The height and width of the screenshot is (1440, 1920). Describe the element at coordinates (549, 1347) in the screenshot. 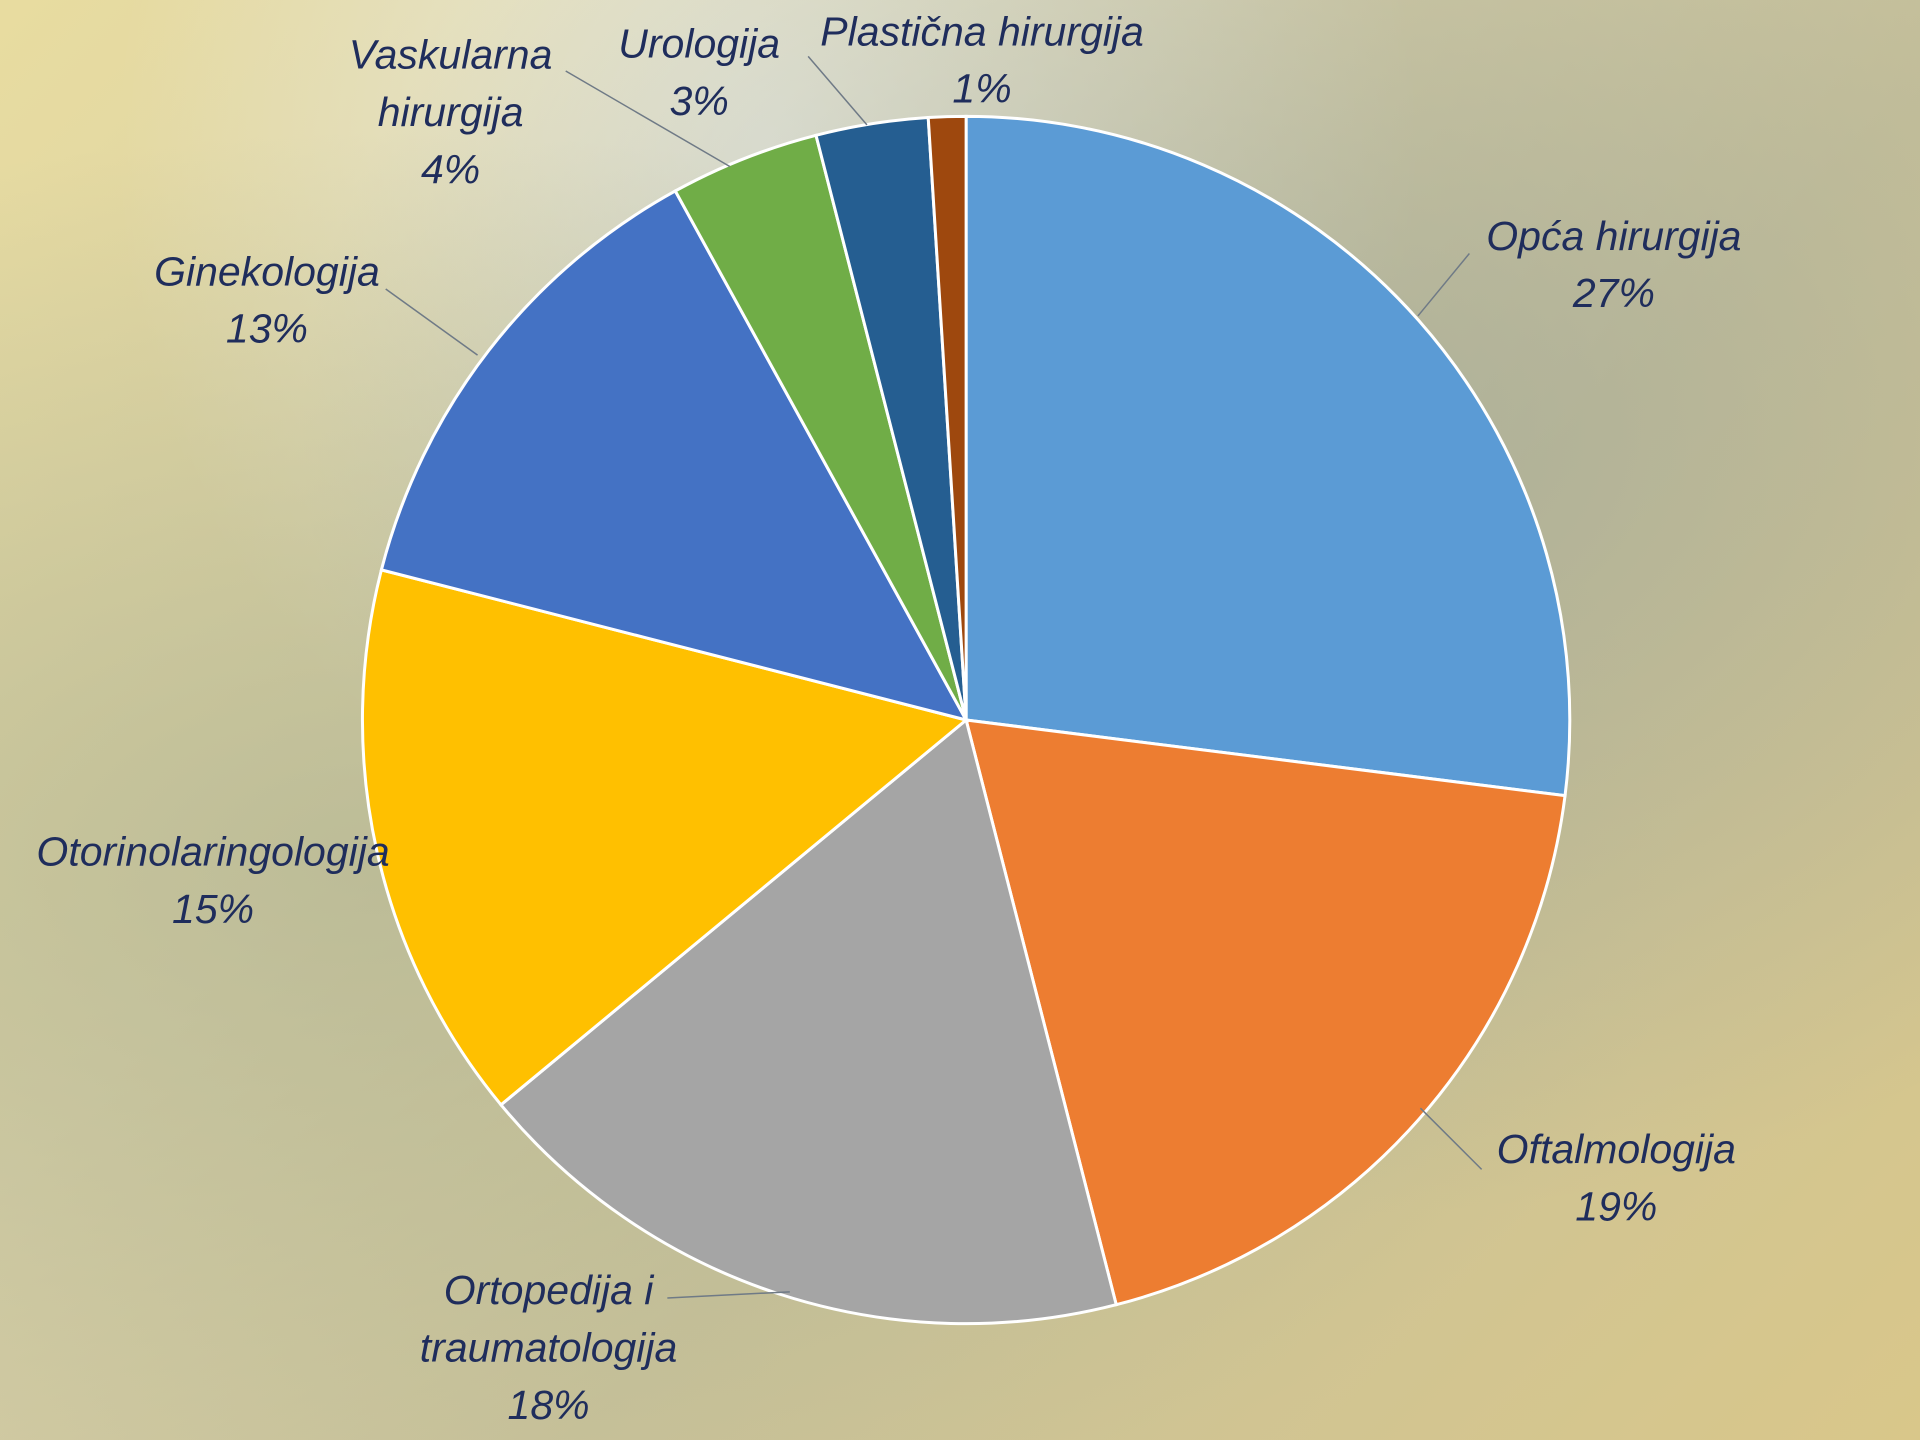

I see `label-line: traumatologija` at that location.